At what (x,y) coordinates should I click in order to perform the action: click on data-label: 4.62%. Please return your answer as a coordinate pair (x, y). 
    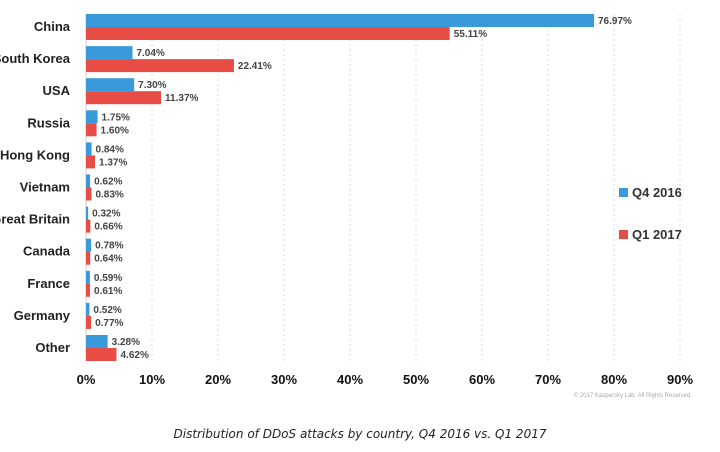
    Looking at the image, I should click on (134, 355).